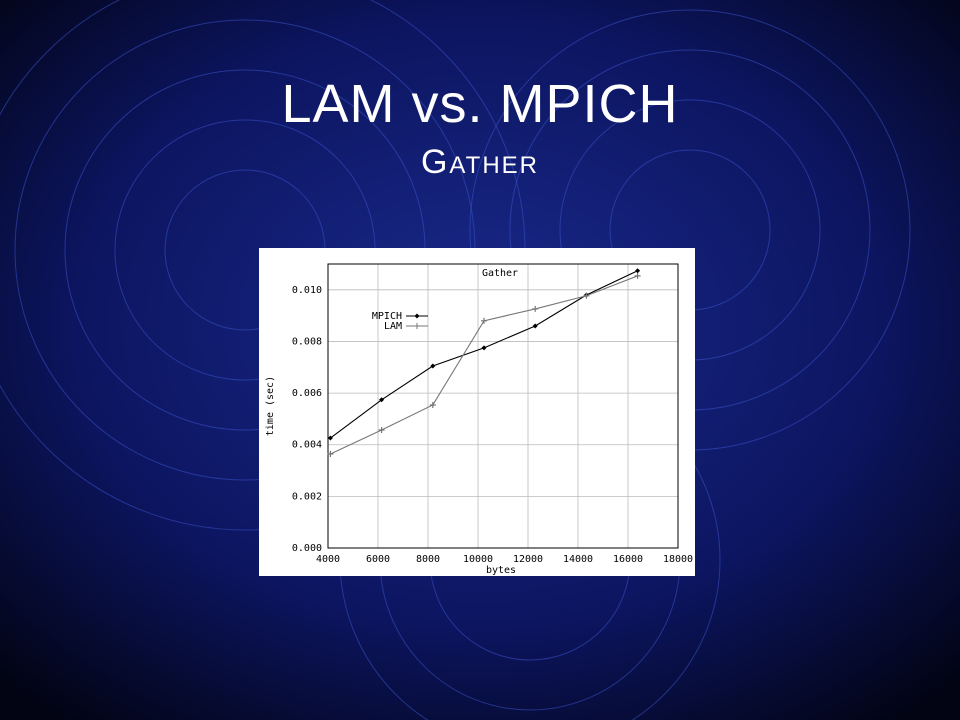 This screenshot has width=960, height=720. What do you see at coordinates (270, 406) in the screenshot?
I see `y-axis-label: time (sec)` at bounding box center [270, 406].